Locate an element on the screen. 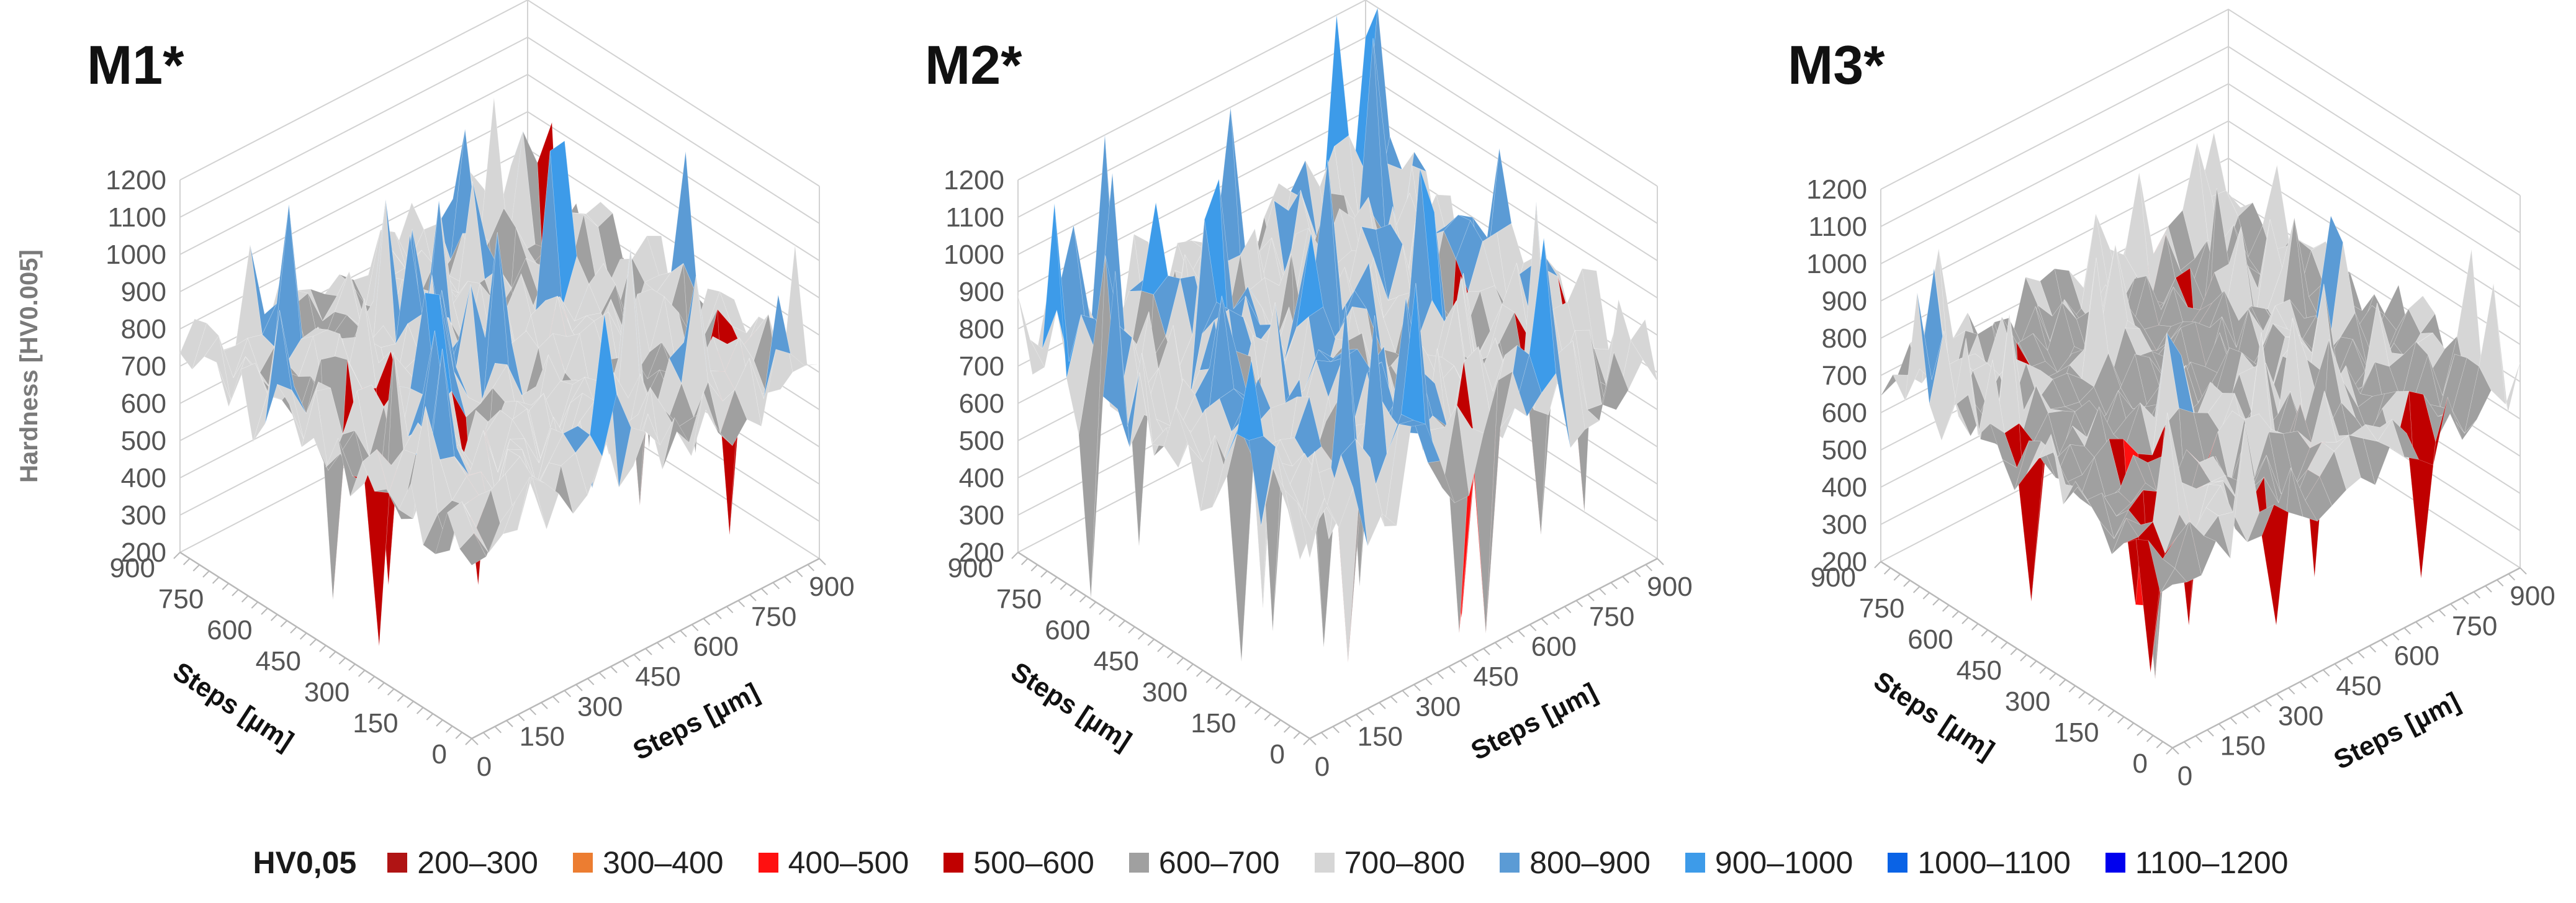  x-tick-label: 0 is located at coordinates (484, 767).